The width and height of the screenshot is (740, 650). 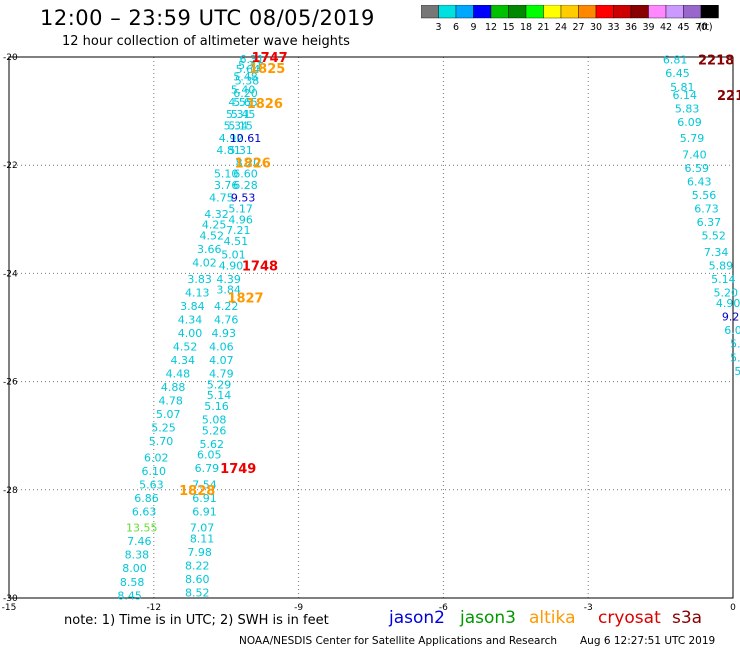 What do you see at coordinates (731, 317) in the screenshot?
I see `swh-value-label: 9.2` at bounding box center [731, 317].